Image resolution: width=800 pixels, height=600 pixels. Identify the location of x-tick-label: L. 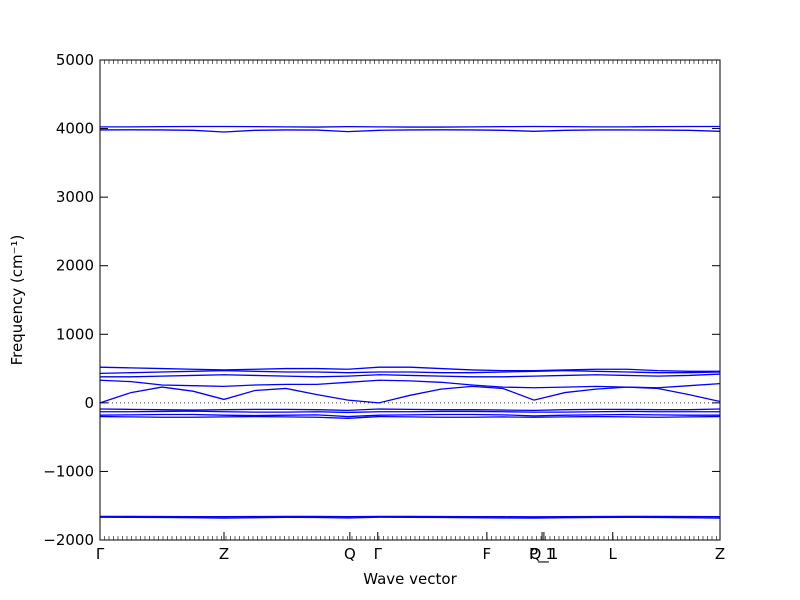
(613, 554).